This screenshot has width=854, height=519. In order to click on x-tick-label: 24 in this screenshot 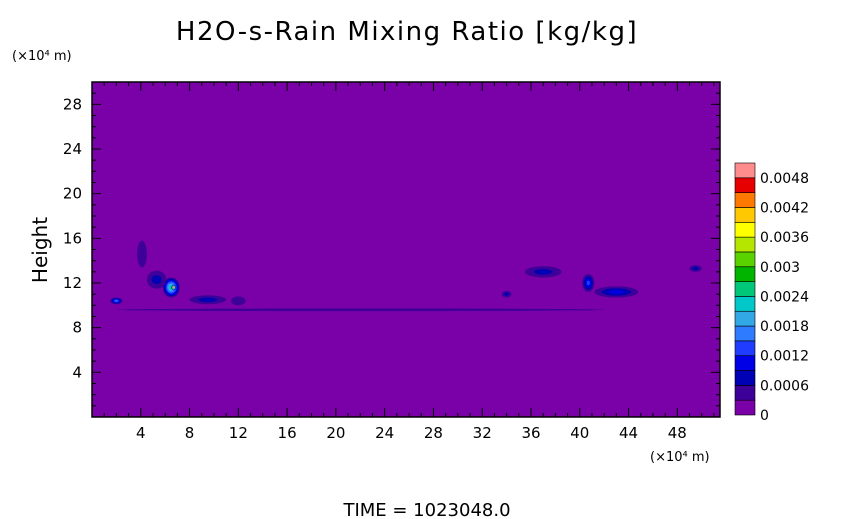, I will do `click(384, 433)`.